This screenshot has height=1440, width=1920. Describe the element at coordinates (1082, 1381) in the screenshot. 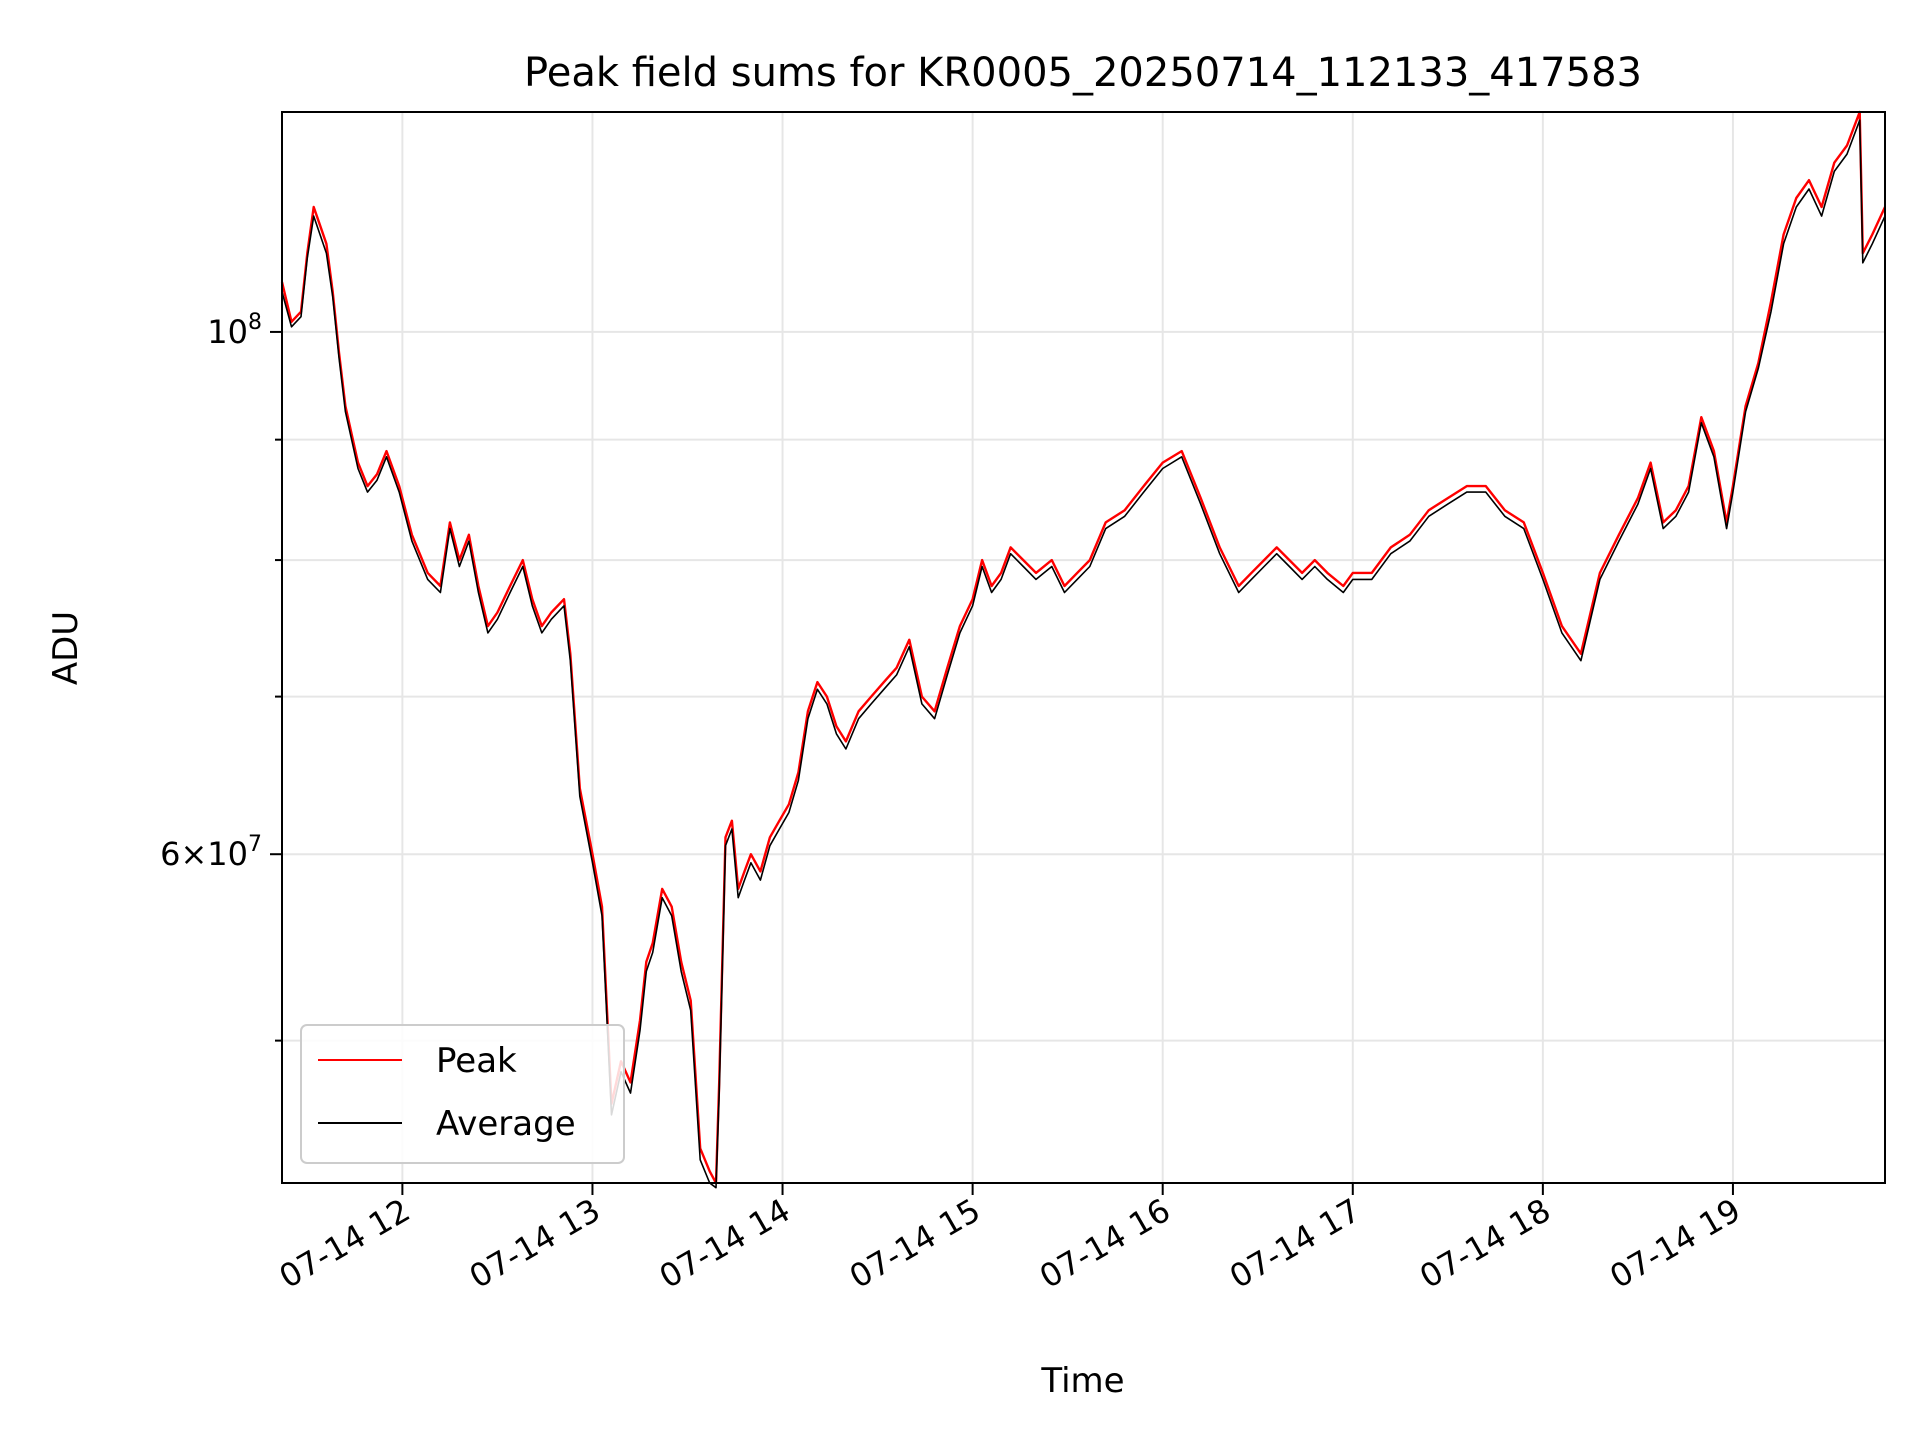

I see `x-axis-title: Time` at that location.